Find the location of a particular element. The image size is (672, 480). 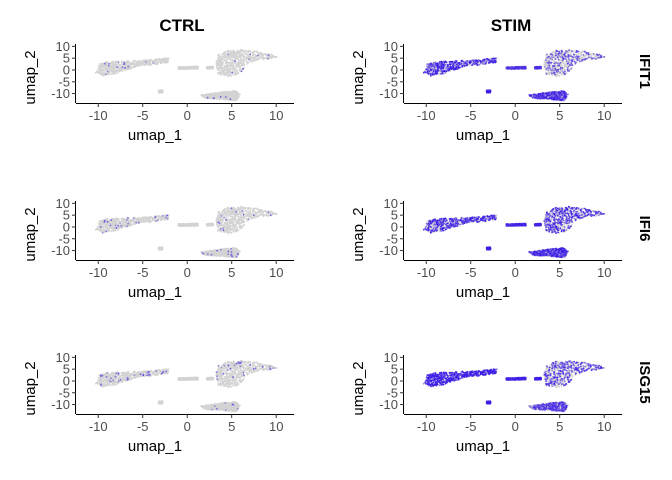

points-group is located at coordinates (514, 75).